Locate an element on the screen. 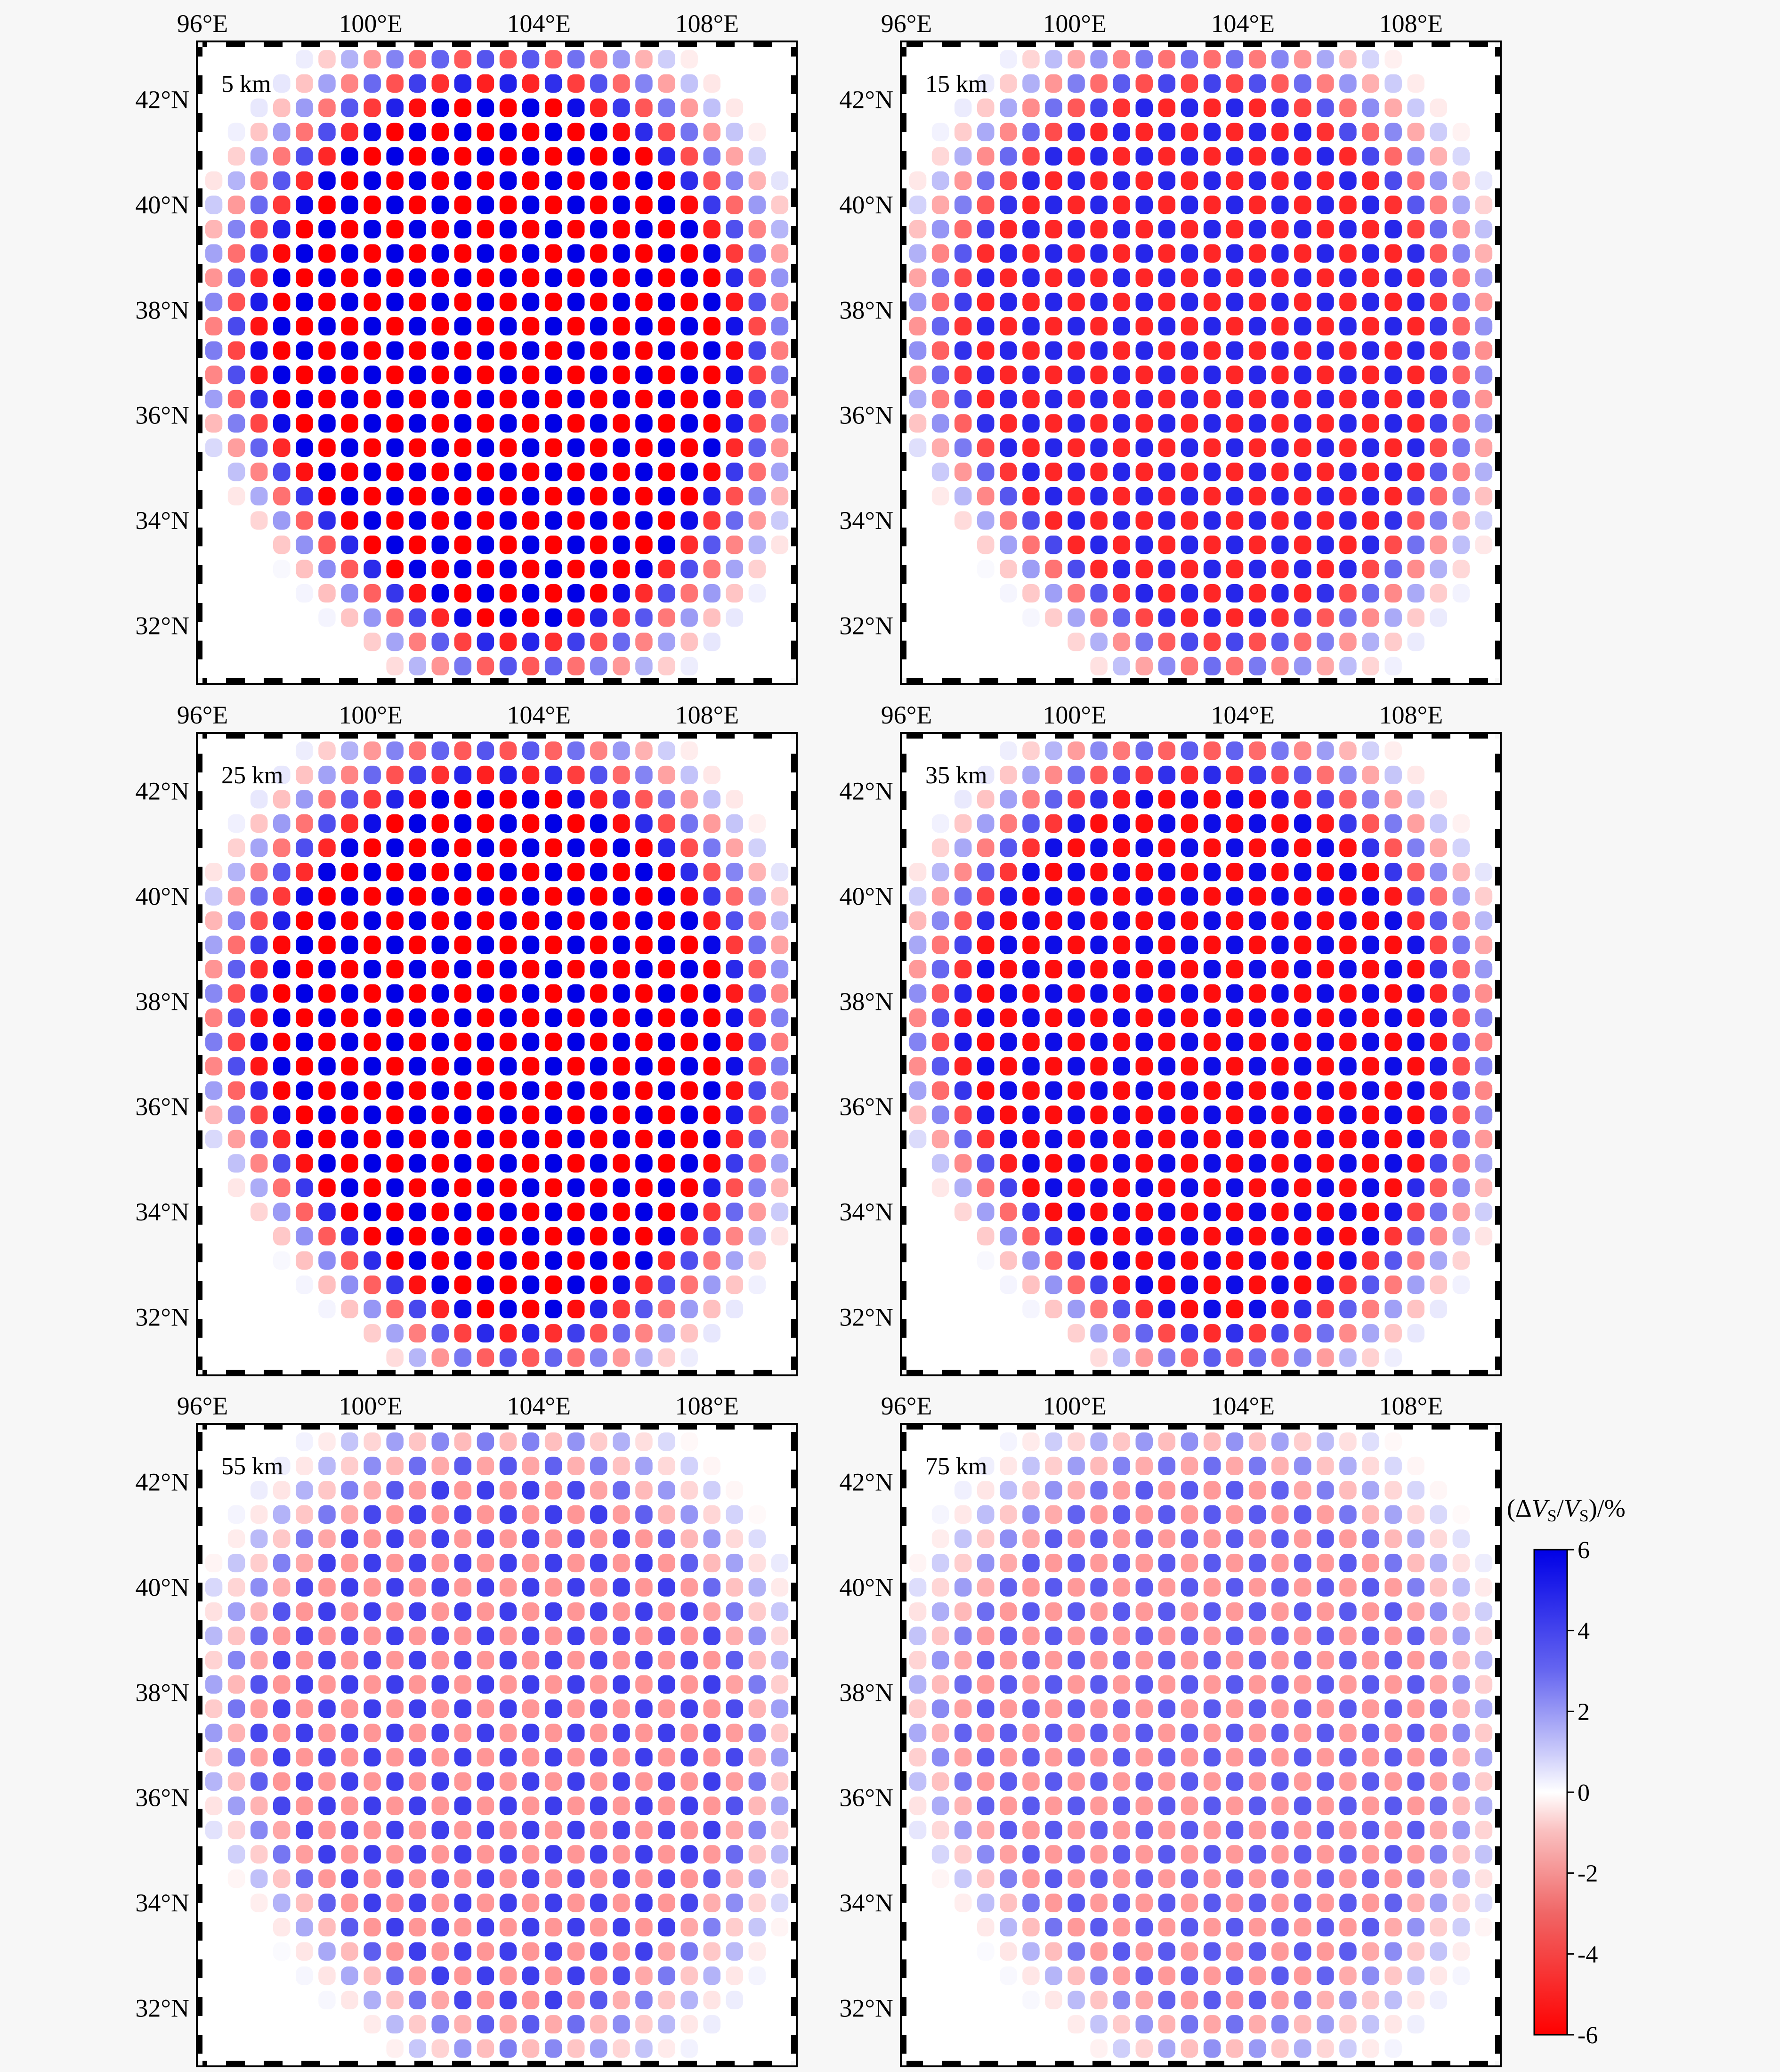 This screenshot has width=1780, height=2072. frame-left is located at coordinates (199, 1054).